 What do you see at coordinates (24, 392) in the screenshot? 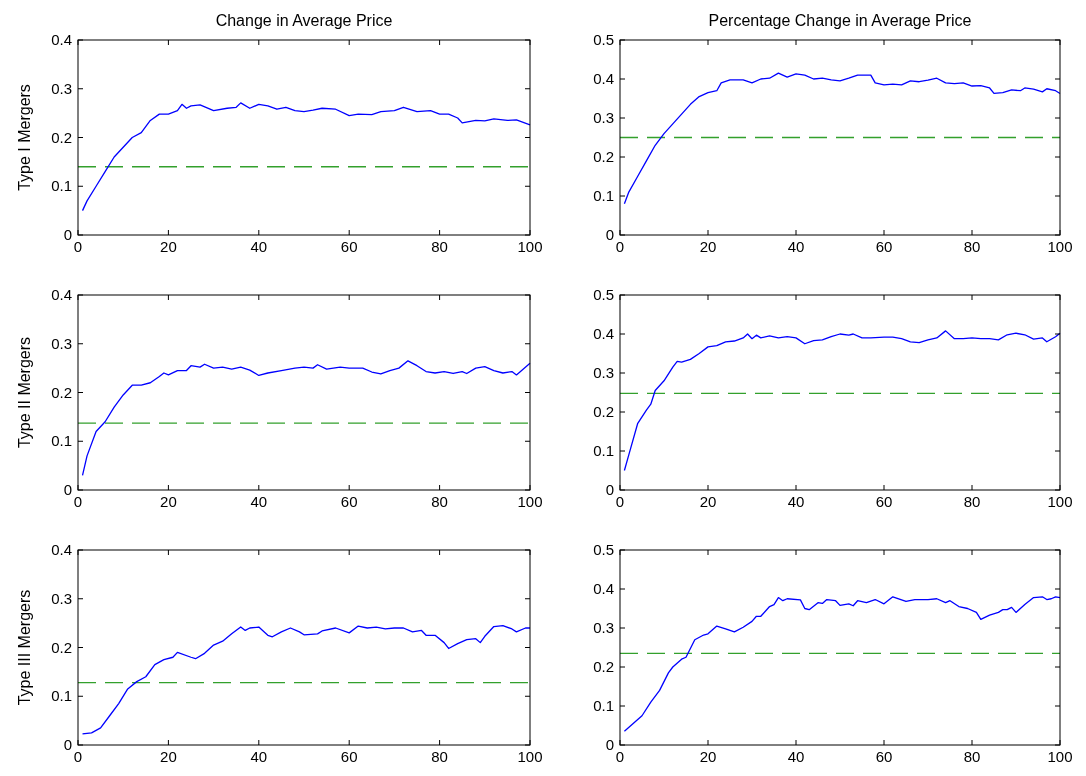
I see `y-axis-title: Type II Mergers` at bounding box center [24, 392].